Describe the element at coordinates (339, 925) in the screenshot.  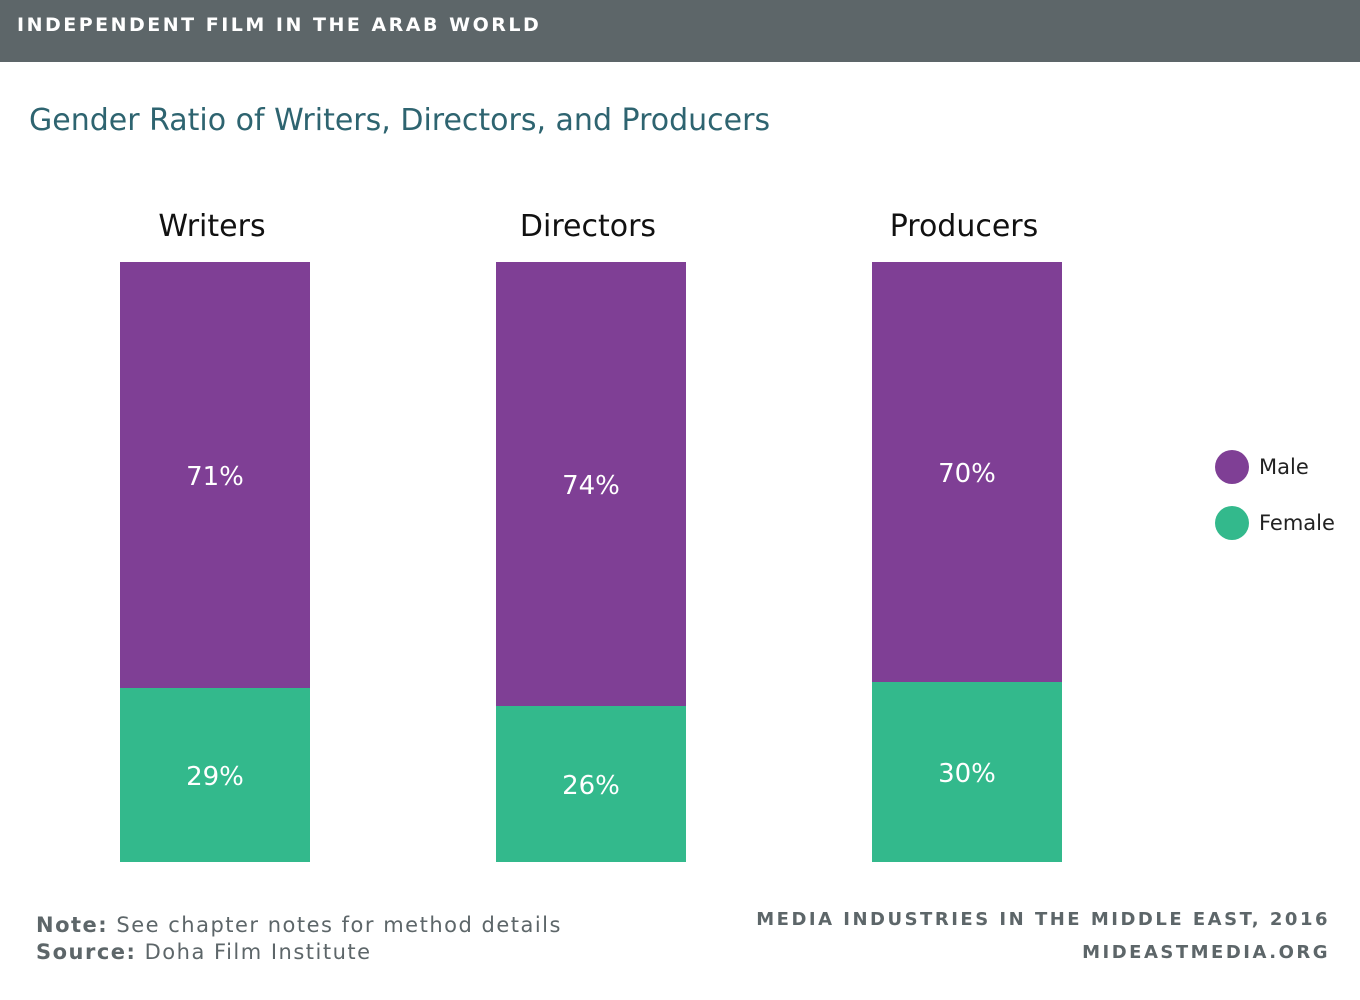
I see `note-text: See chapter notes for method details` at that location.